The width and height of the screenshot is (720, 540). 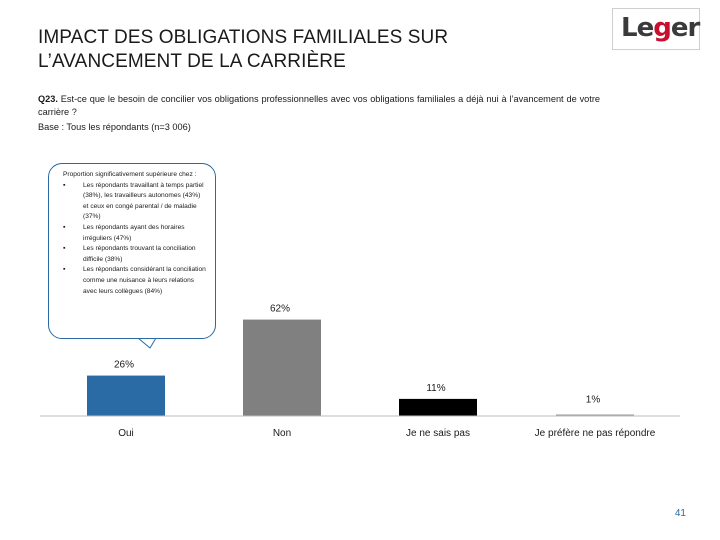 I want to click on data-labels: 26% 62% 11% 1%, so click(x=357, y=355).